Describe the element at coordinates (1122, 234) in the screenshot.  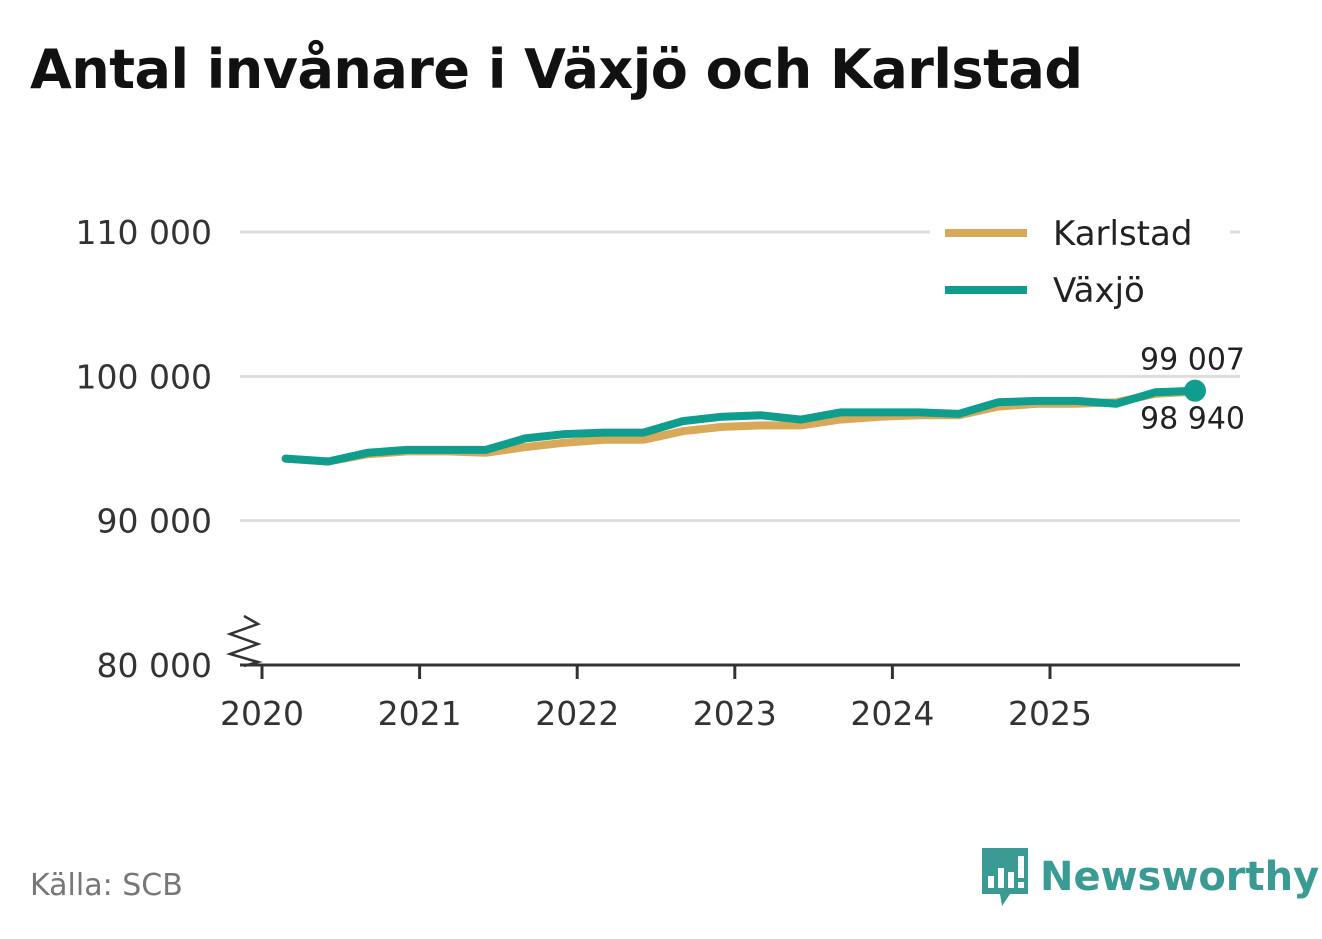
I see `legend-label-karlstad: Karlstad` at that location.